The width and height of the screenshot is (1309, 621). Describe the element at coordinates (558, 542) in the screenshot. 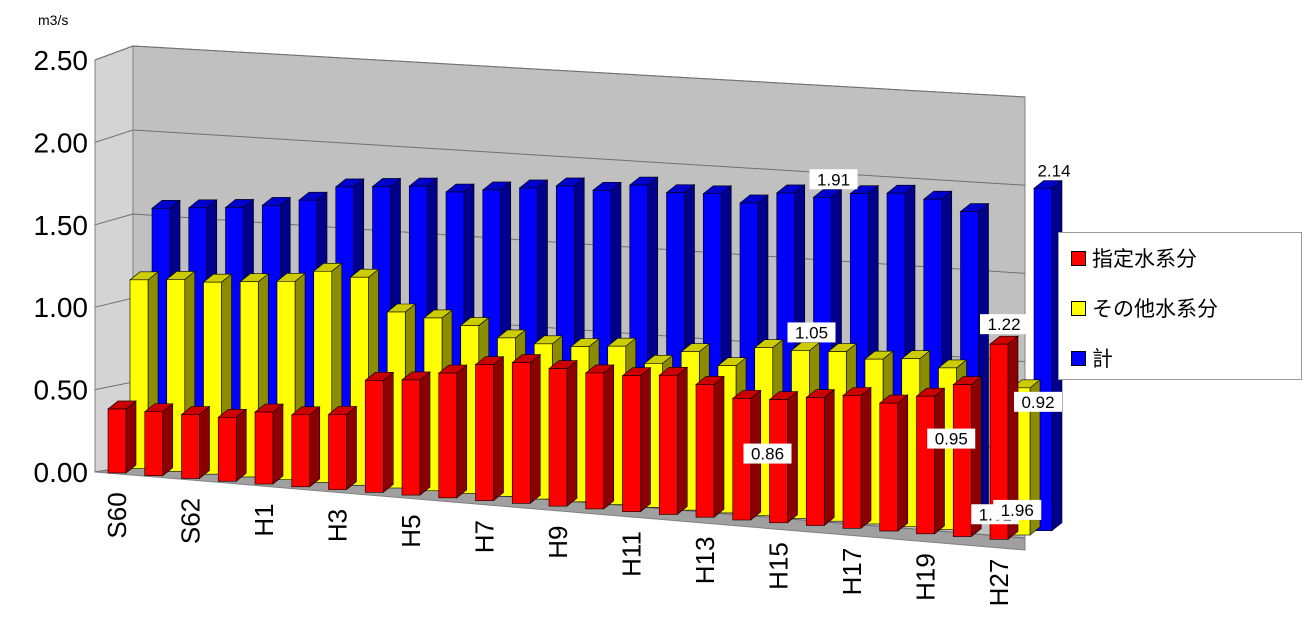

I see `x-tick-label: H9` at that location.